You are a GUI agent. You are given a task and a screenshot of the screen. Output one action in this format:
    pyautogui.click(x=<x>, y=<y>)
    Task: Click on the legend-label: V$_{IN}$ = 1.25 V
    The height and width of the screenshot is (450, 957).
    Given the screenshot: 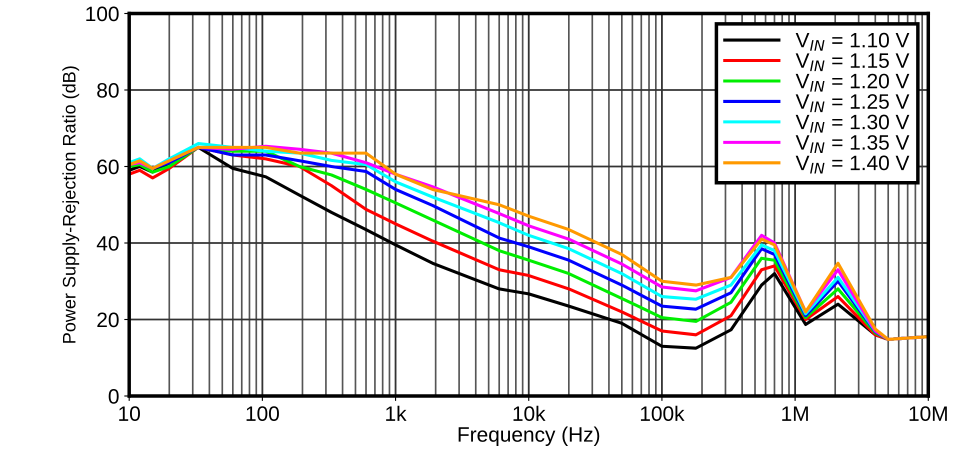 What is the action you would take?
    pyautogui.click(x=853, y=103)
    